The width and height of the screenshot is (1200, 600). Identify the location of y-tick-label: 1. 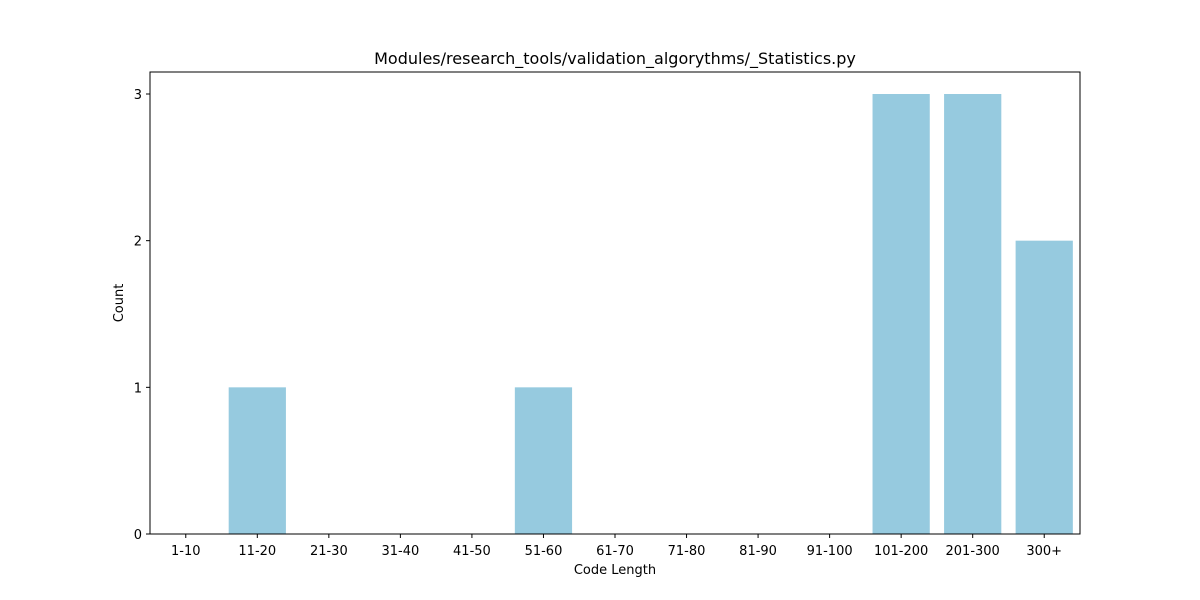
(138, 388).